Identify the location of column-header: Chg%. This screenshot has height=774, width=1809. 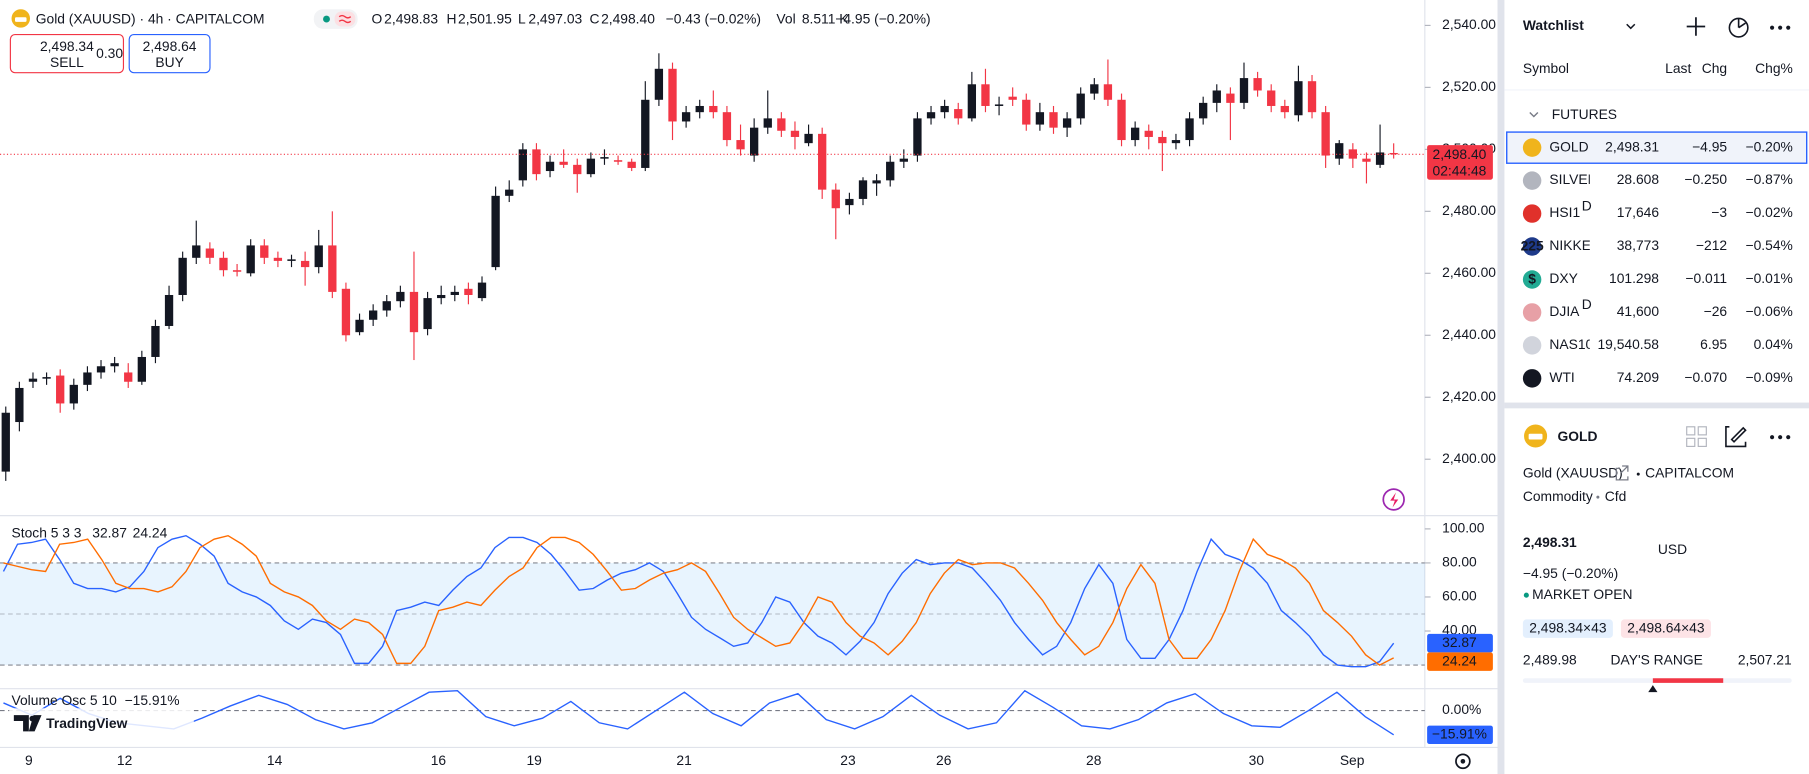
(1774, 68).